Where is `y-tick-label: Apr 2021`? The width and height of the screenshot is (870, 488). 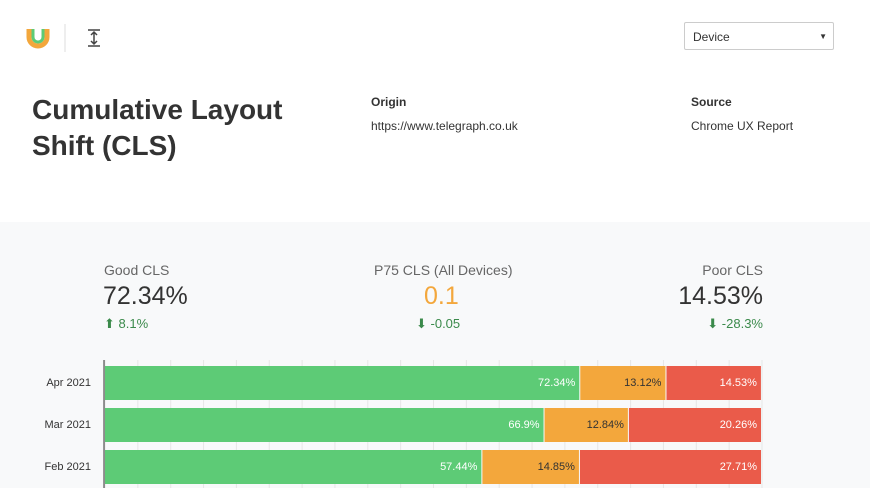
y-tick-label: Apr 2021 is located at coordinates (68, 383).